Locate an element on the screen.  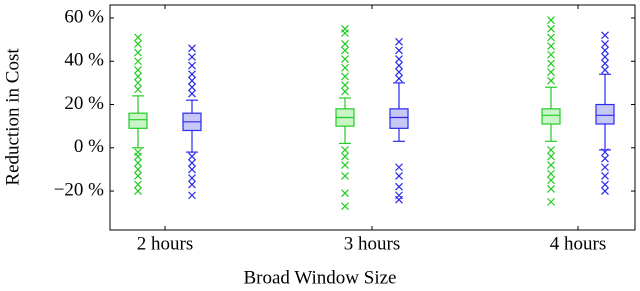
y-tick-label: 20 % is located at coordinates (84, 103).